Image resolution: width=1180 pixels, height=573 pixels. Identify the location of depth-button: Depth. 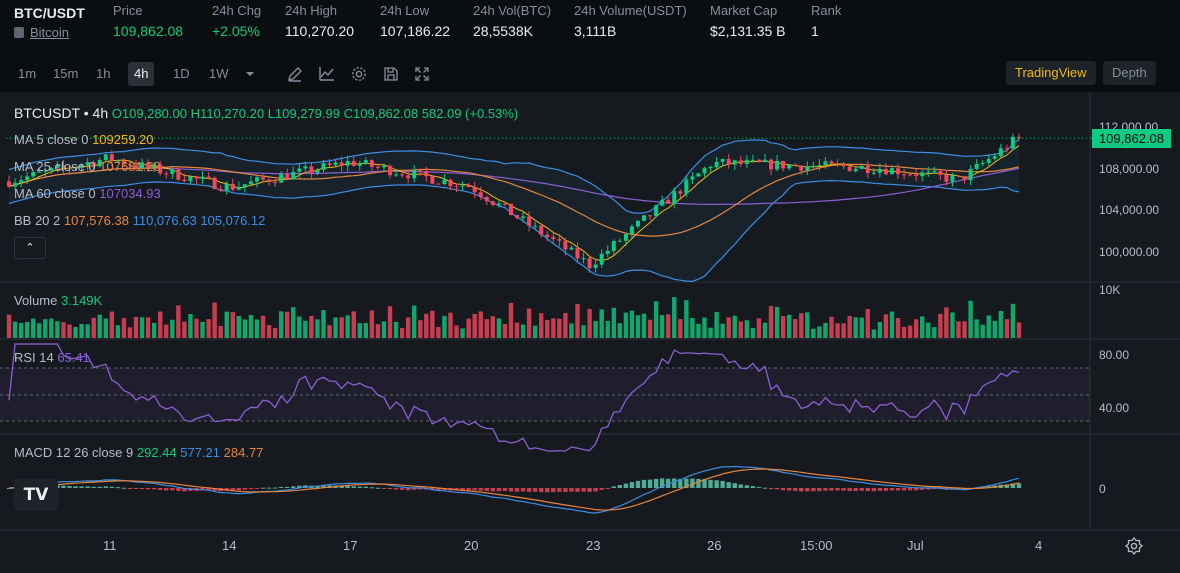
(1129, 73).